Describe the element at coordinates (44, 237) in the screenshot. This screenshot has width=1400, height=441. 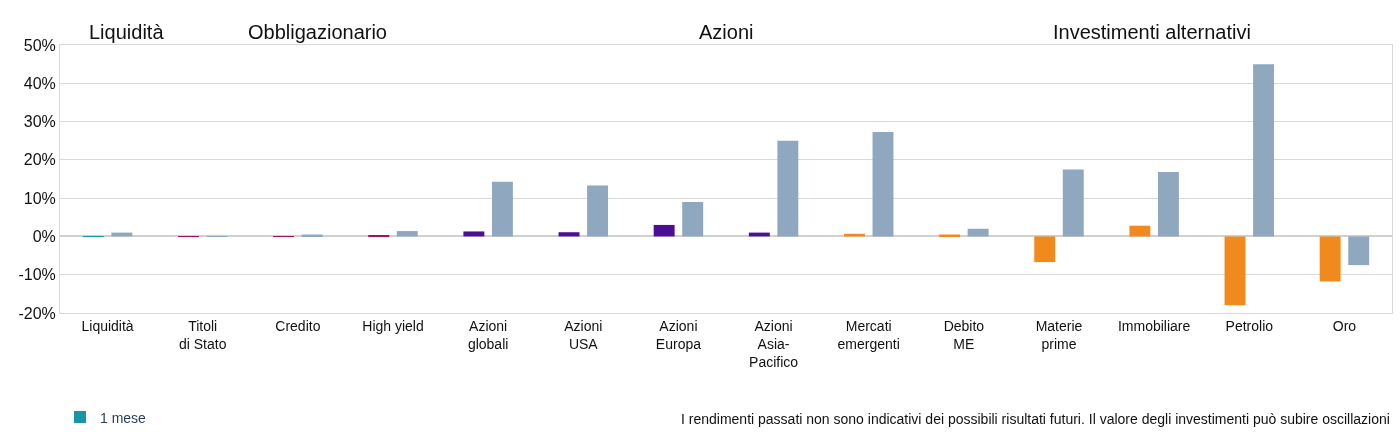
I see `y-tick-label: 0%` at that location.